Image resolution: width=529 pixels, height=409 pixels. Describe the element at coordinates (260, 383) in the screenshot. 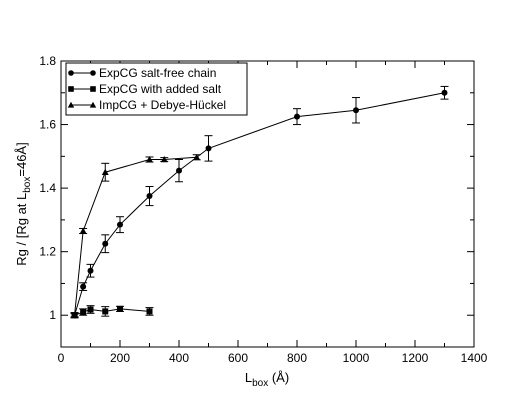

I see `x-axis-label-sub: box` at that location.